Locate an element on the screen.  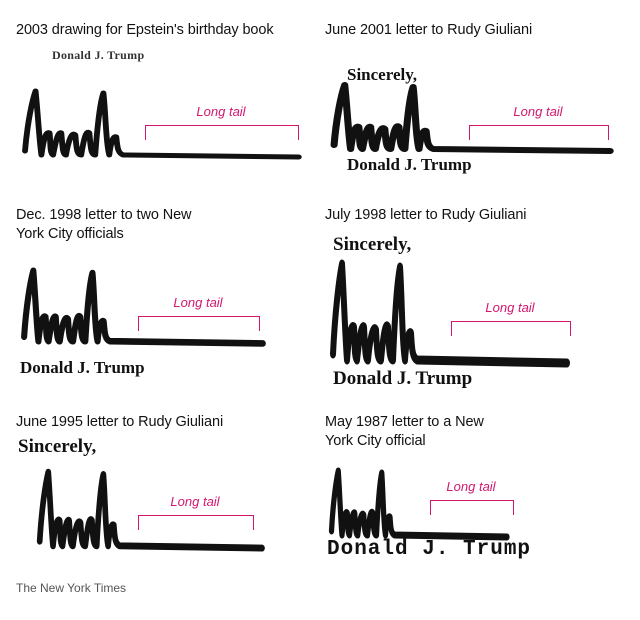
source-credit: The New York Times is located at coordinates (71, 588).